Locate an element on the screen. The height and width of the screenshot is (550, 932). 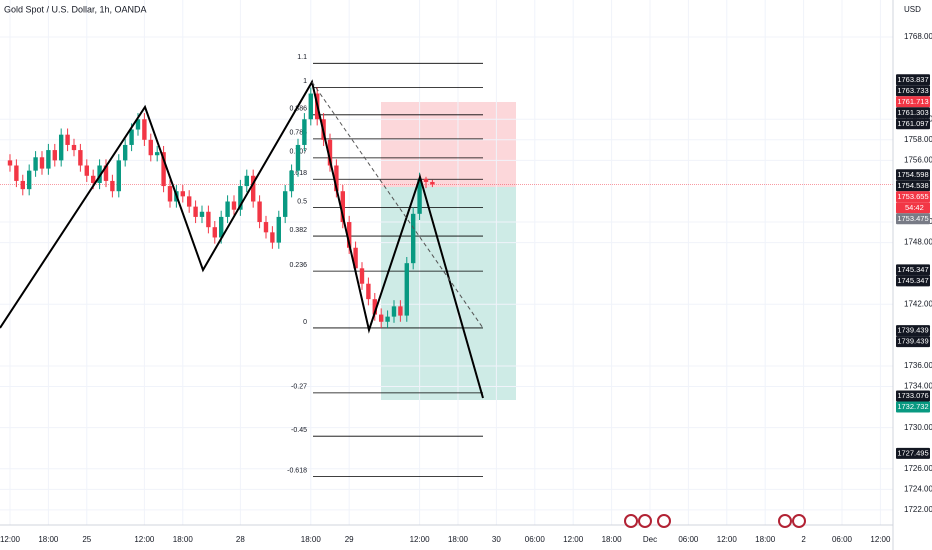
y-tick-label: 1742.000 is located at coordinates (918, 303).